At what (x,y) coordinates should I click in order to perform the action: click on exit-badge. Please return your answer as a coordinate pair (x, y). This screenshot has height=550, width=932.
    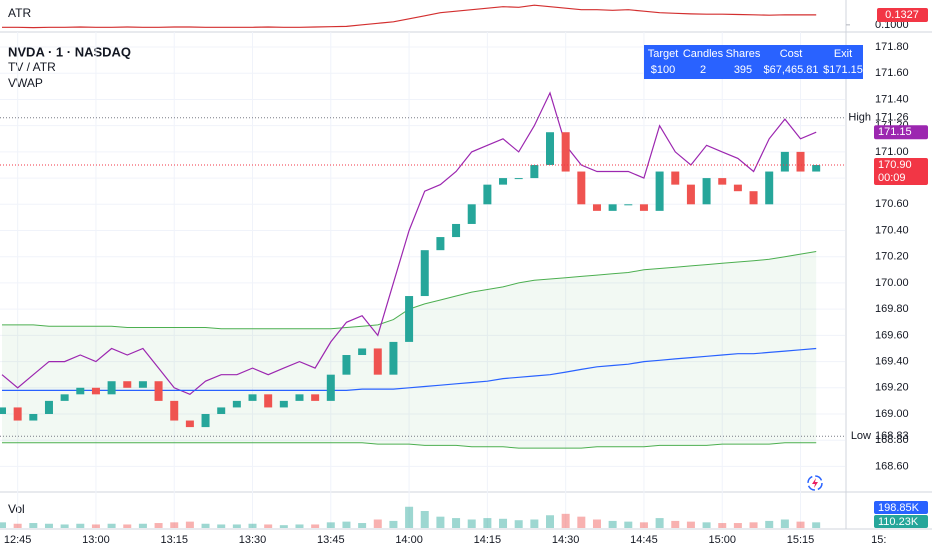
    Looking at the image, I should click on (901, 132).